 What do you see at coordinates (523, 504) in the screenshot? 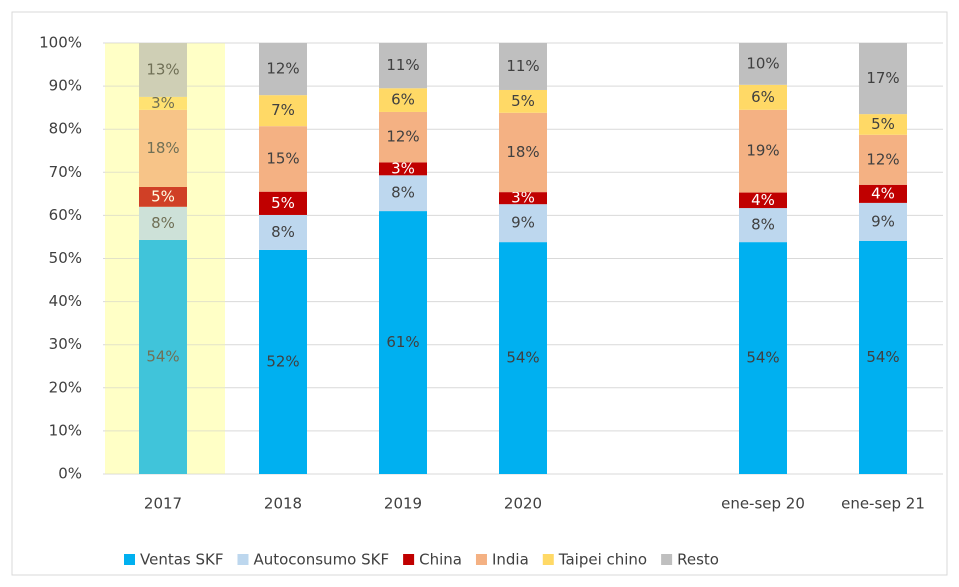
I see `x-tick-label: 2020` at bounding box center [523, 504].